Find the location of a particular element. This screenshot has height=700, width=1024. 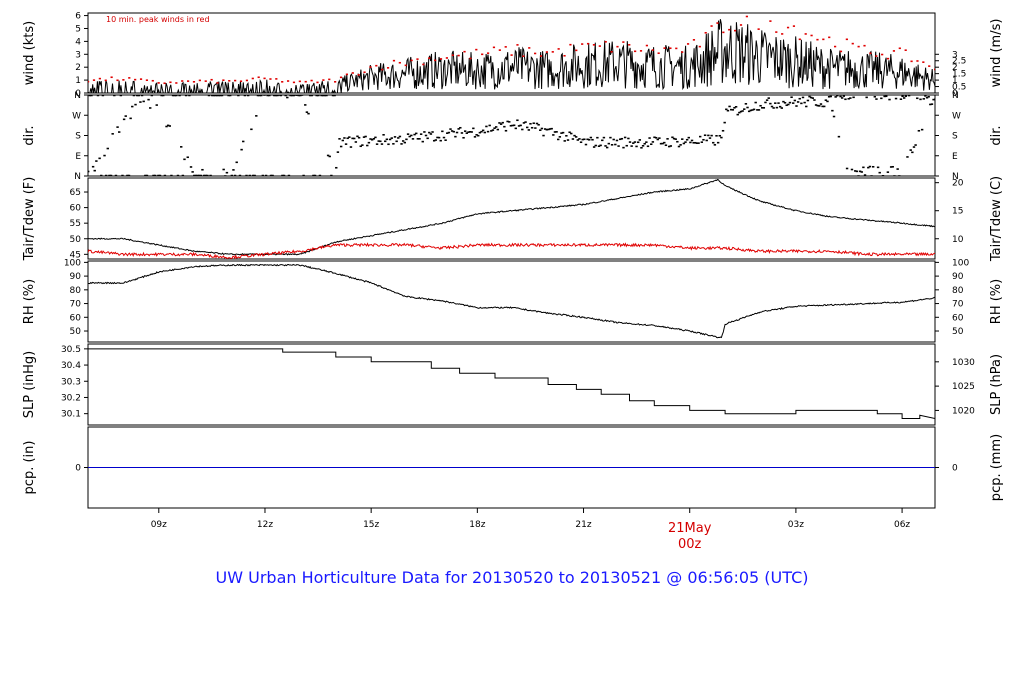

wind-left-tick-label: 1 is located at coordinates (78, 81).